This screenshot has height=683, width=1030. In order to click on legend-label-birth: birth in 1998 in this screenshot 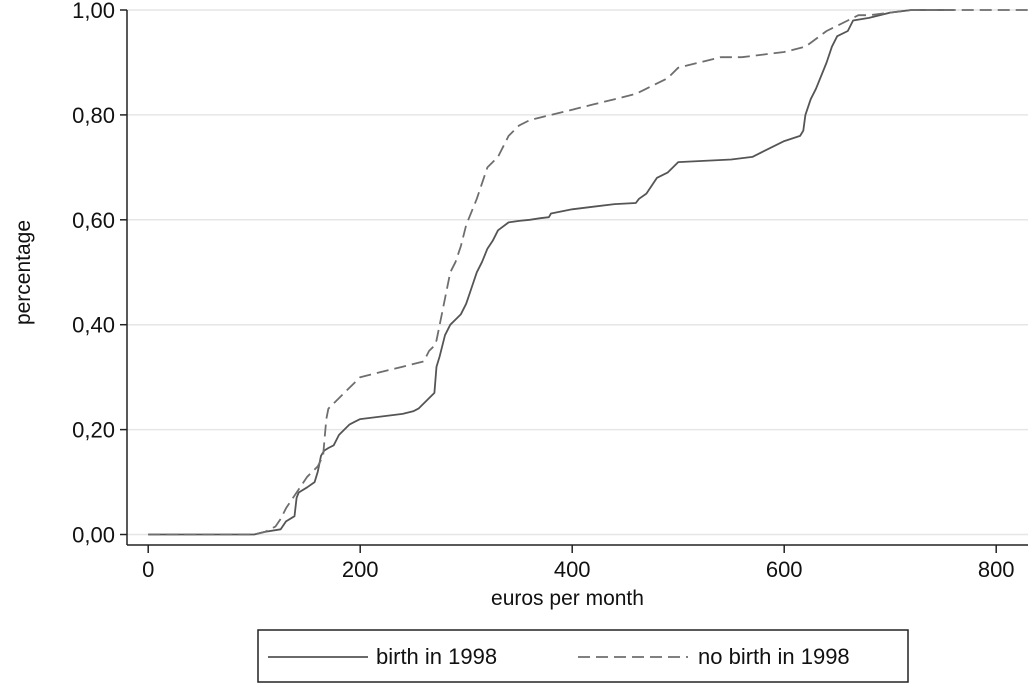, I will do `click(436, 656)`.